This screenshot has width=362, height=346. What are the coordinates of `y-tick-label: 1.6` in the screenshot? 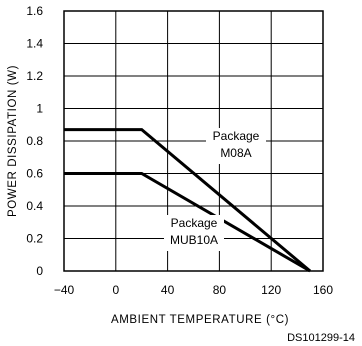 It's located at (34, 11).